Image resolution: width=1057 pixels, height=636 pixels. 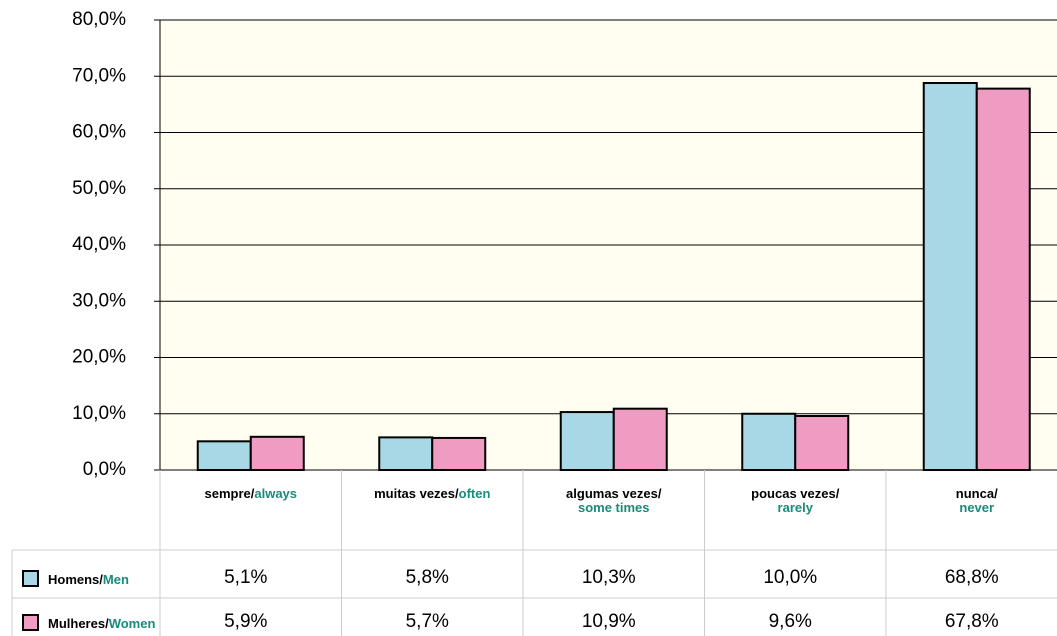 I want to click on y-tick-label: 80,0%, so click(x=99, y=19).